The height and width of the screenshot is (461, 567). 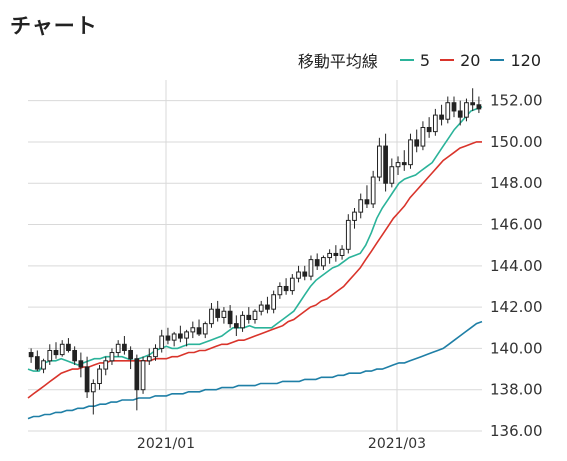 What do you see at coordinates (337, 61) in the screenshot?
I see `legend-title: 移動平均線` at bounding box center [337, 61].